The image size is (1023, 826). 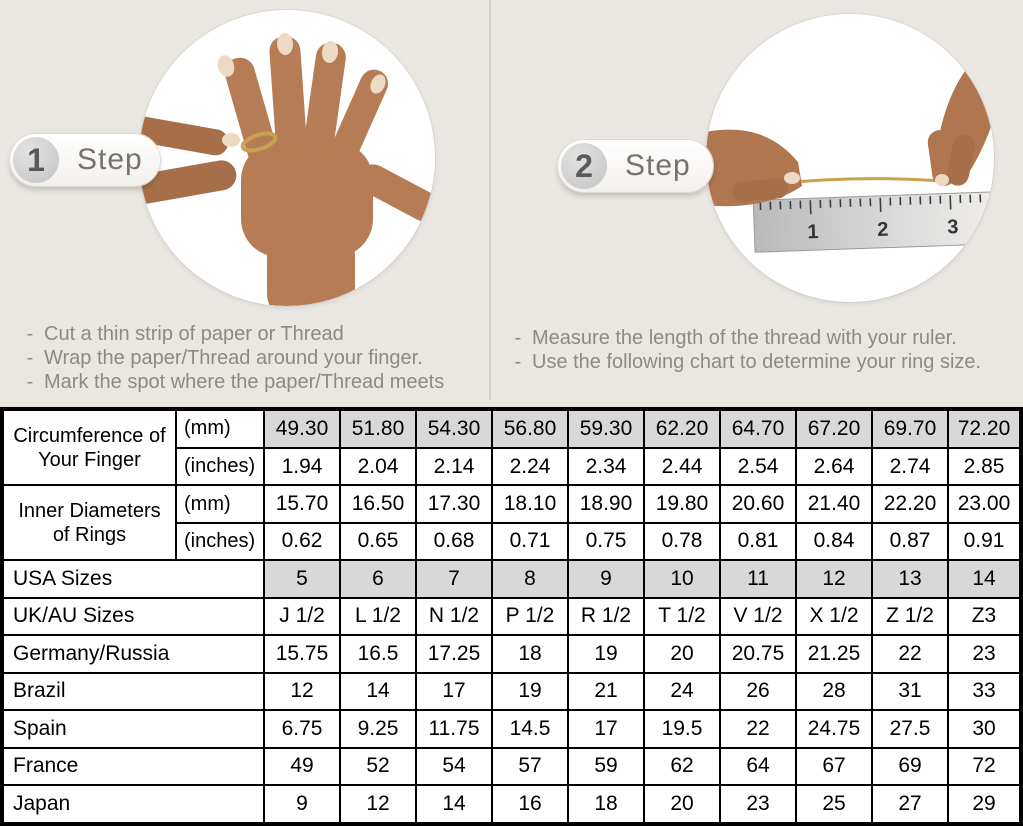 What do you see at coordinates (89, 447) in the screenshot?
I see `table-group-label: Circumference of Your Finger` at bounding box center [89, 447].